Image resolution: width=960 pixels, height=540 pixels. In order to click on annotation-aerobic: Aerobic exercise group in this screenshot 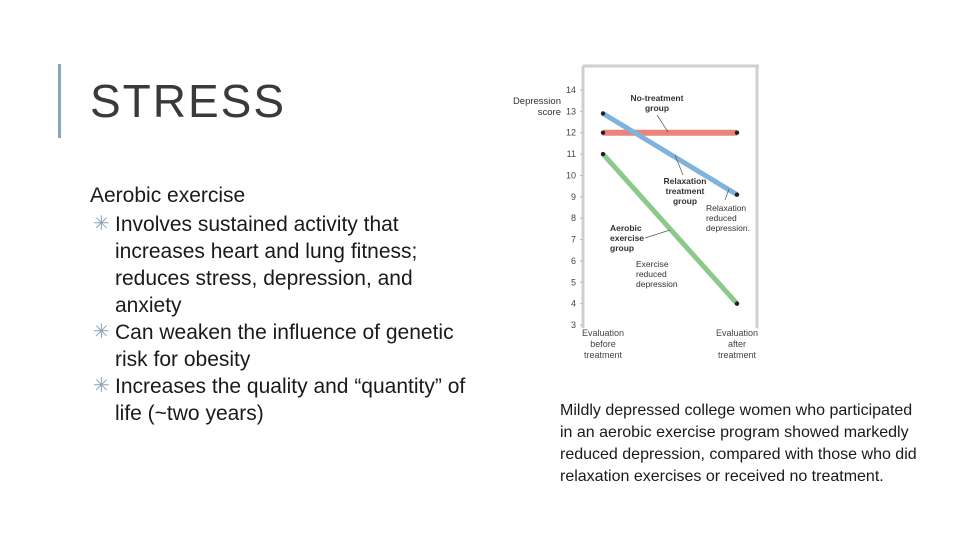, I will do `click(627, 238)`.